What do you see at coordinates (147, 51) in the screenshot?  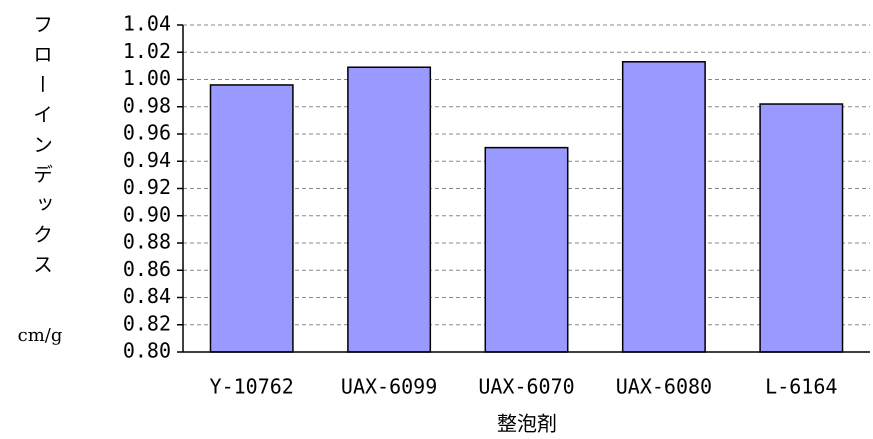 I see `y-tick-label: 1.02` at bounding box center [147, 51].